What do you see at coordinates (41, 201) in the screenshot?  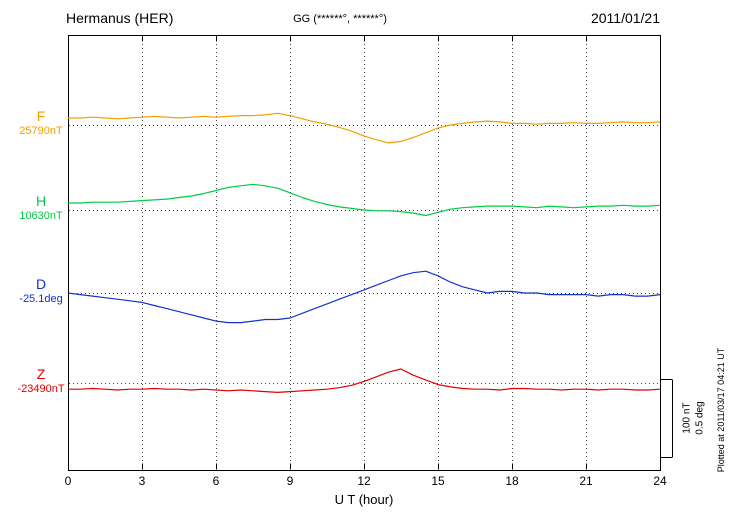 I see `trace-letter: H` at bounding box center [41, 201].